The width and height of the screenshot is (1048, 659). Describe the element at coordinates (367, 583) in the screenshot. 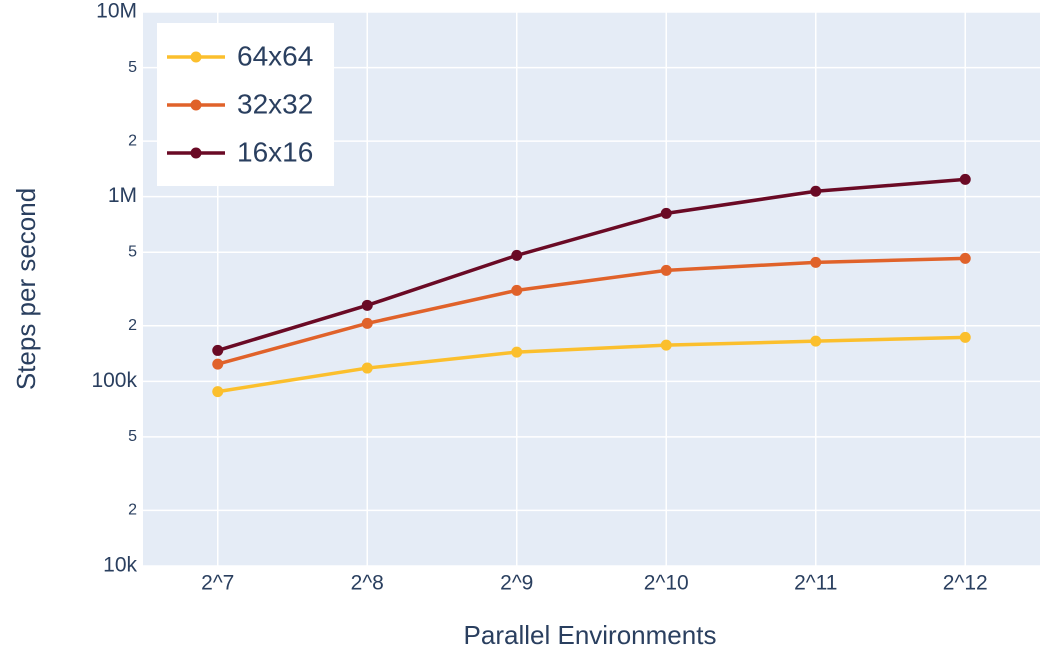

I see `x-tick-label: 2^8` at that location.